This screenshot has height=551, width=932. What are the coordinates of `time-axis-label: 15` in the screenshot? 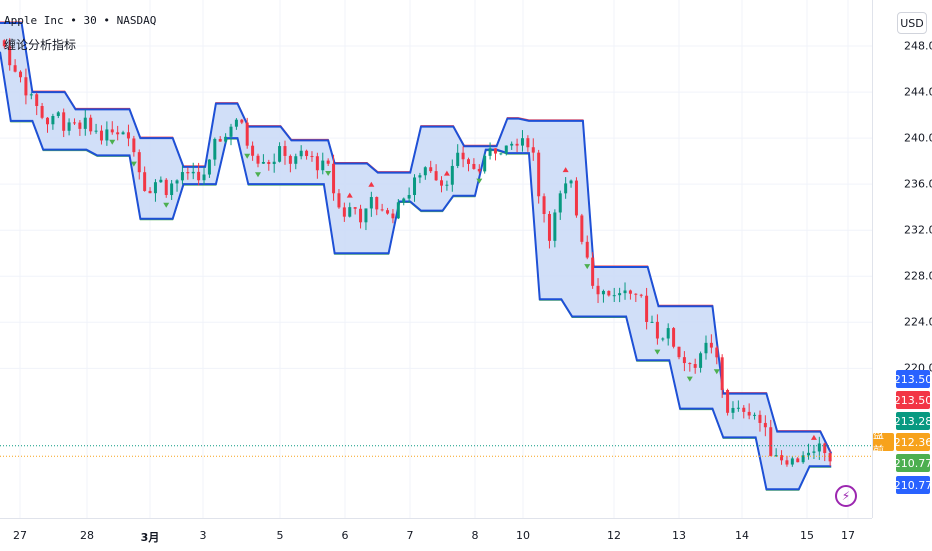 It's located at (807, 535).